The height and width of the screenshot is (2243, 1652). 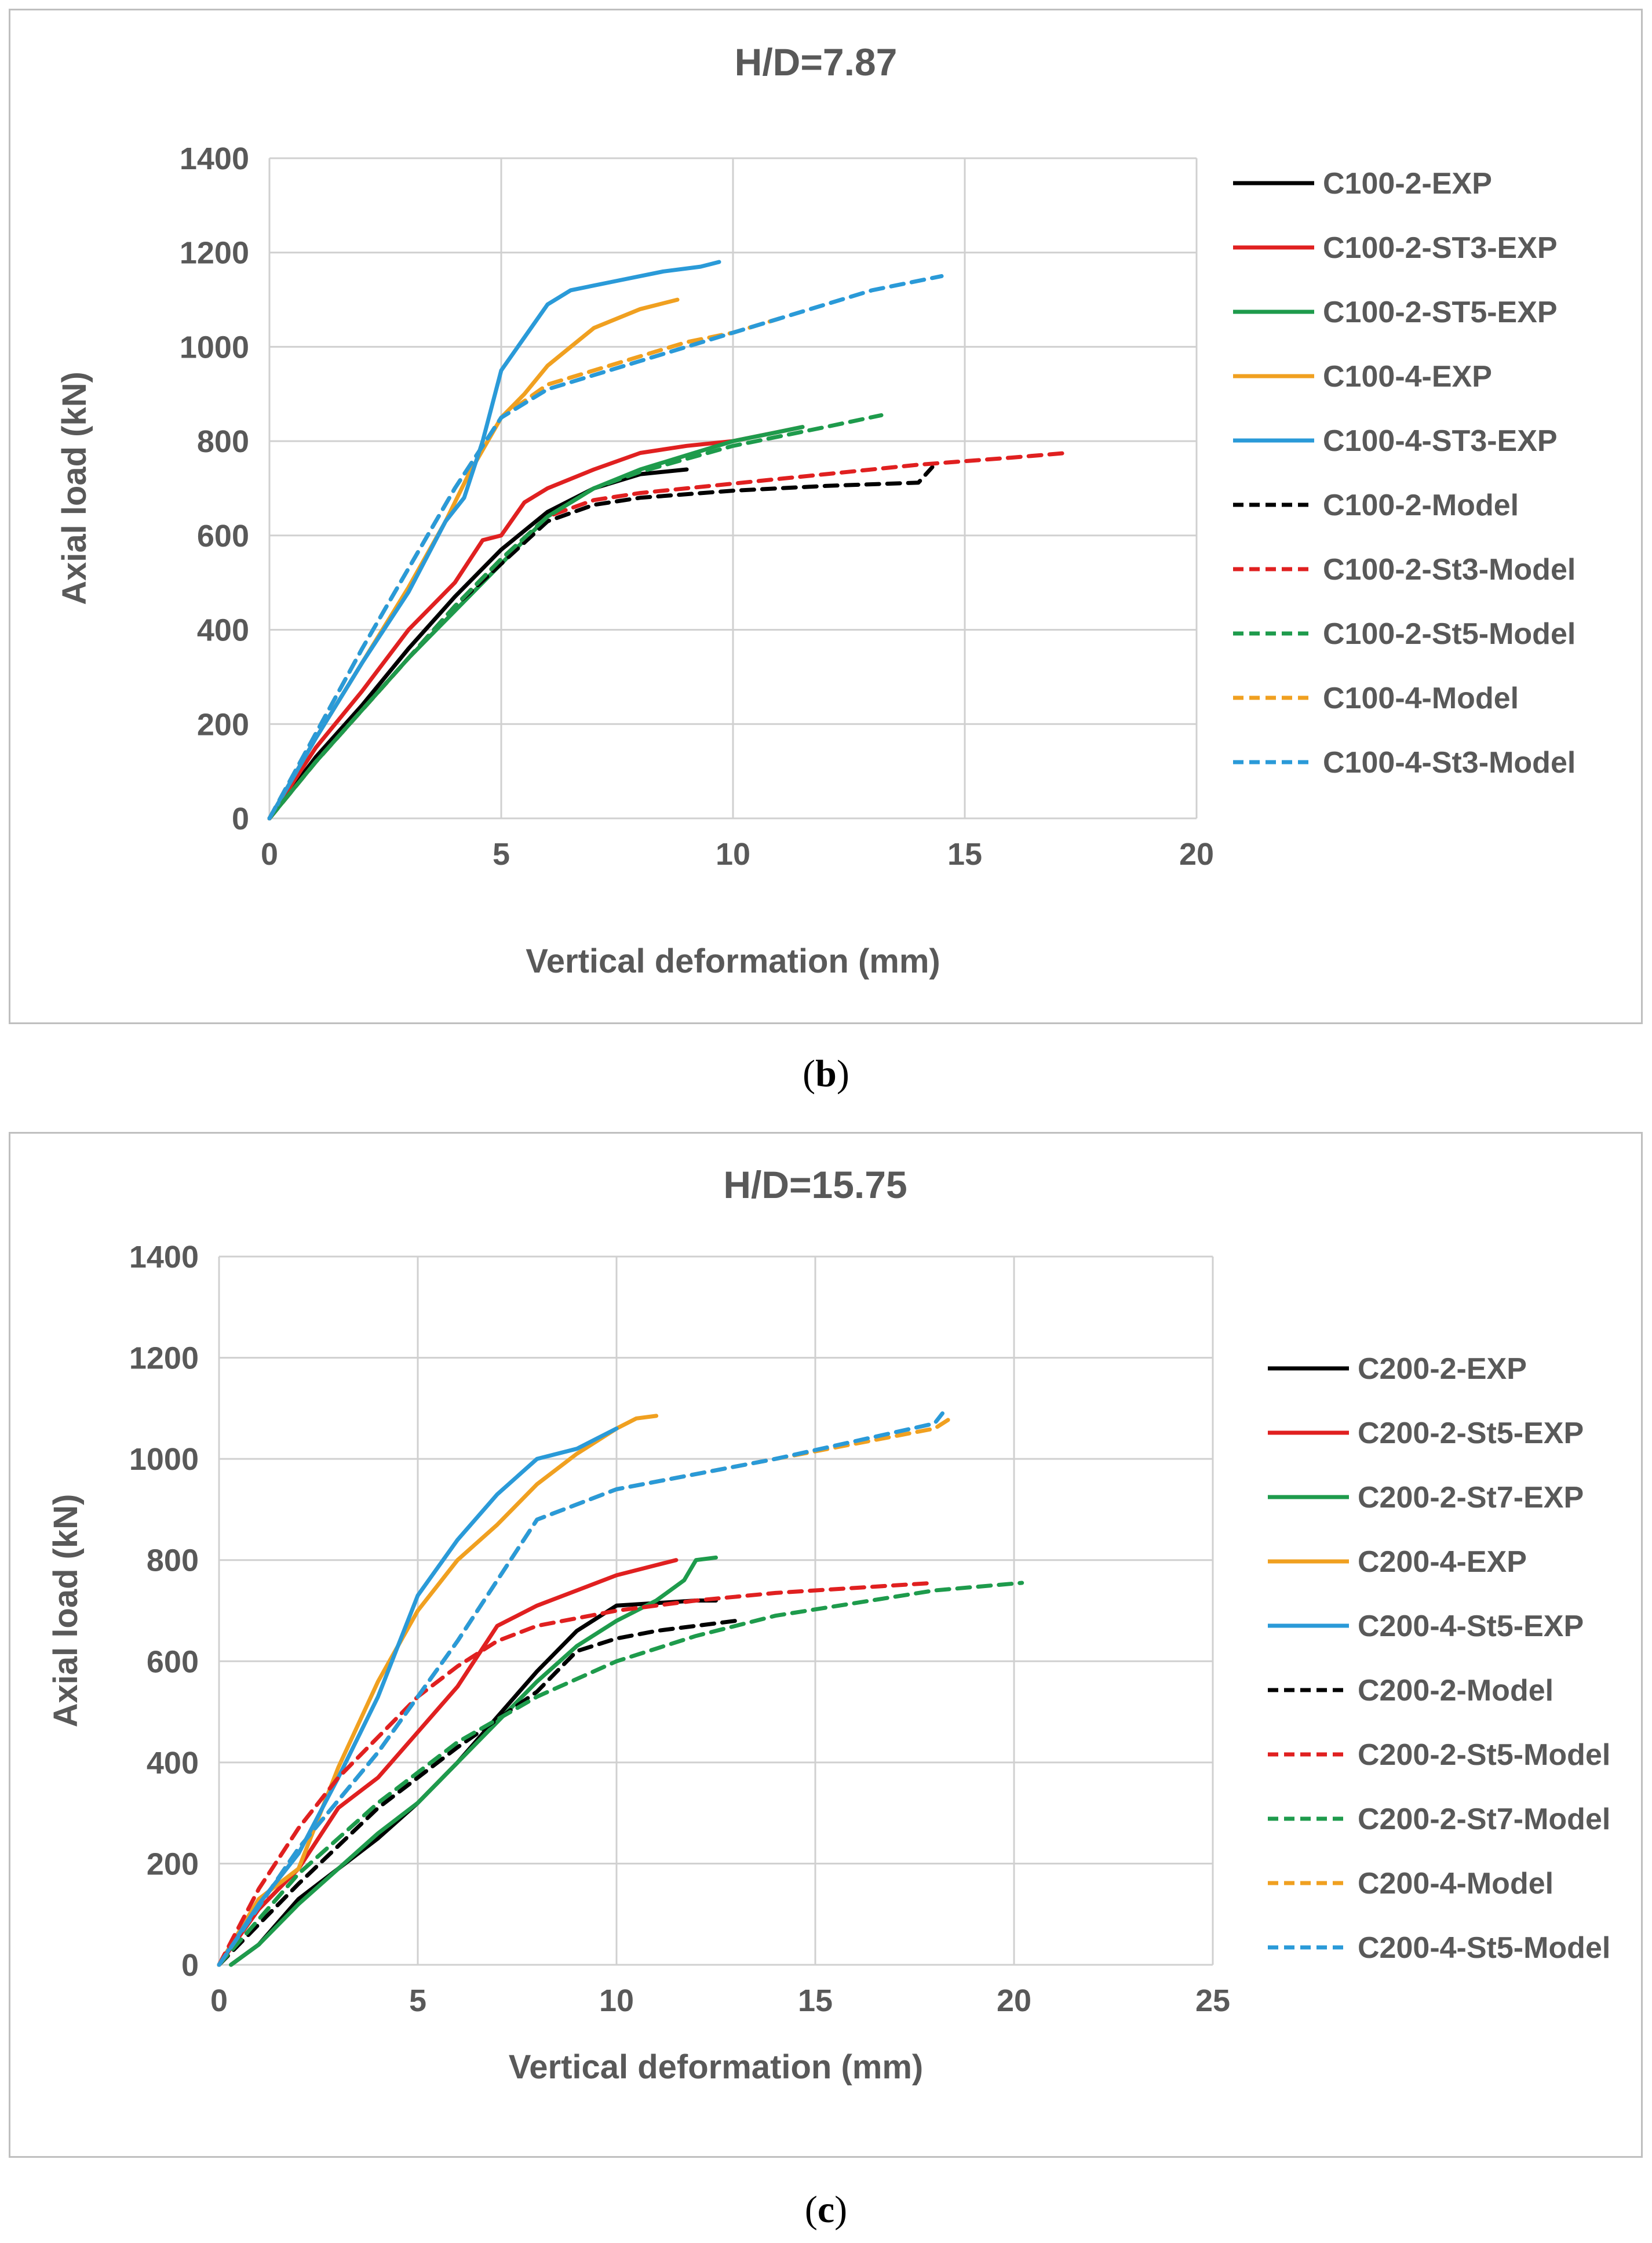 I want to click on legend-label: C100-2-Model, so click(x=1421, y=506).